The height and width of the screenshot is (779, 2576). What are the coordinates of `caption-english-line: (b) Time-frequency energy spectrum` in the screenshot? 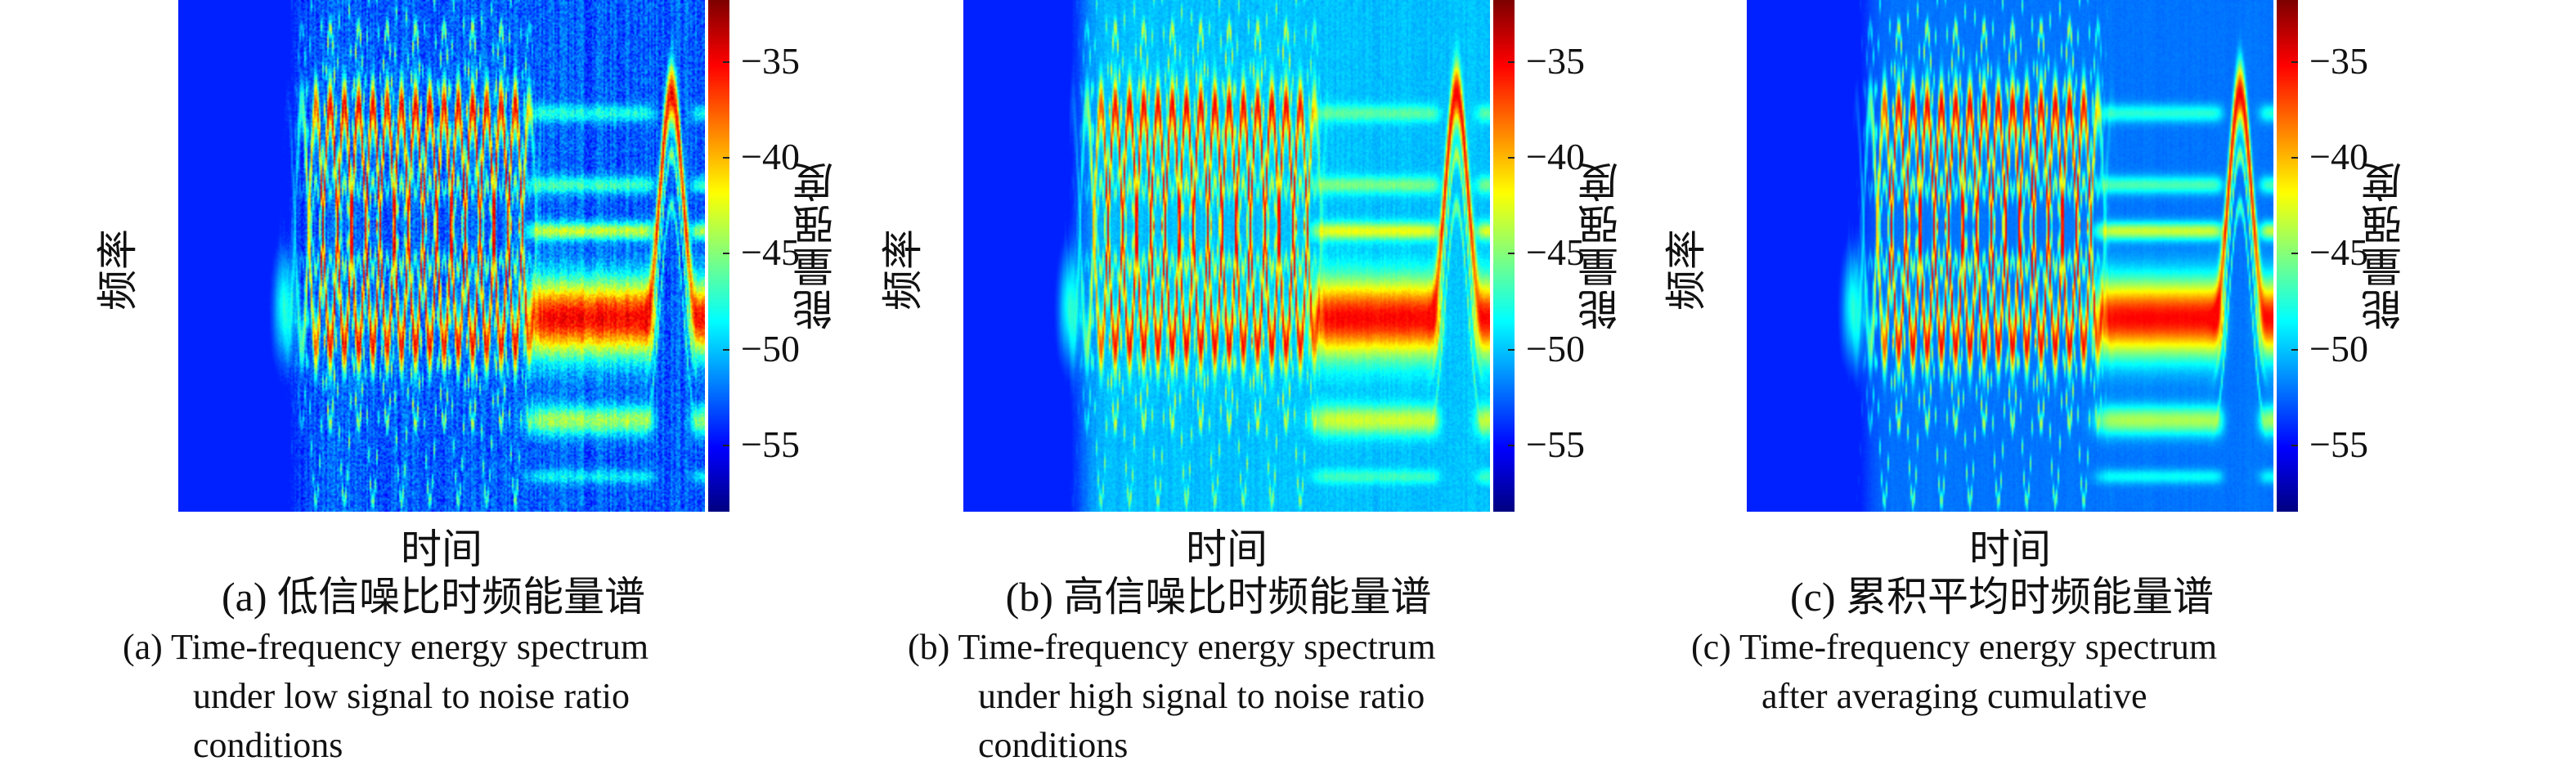 It's located at (1172, 647).